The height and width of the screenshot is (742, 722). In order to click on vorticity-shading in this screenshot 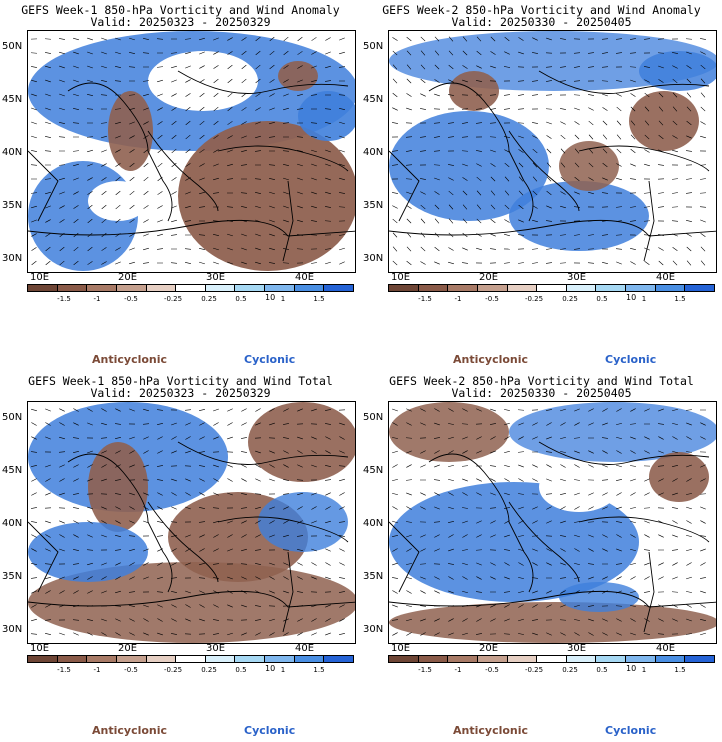, I will do `click(191, 522)`.